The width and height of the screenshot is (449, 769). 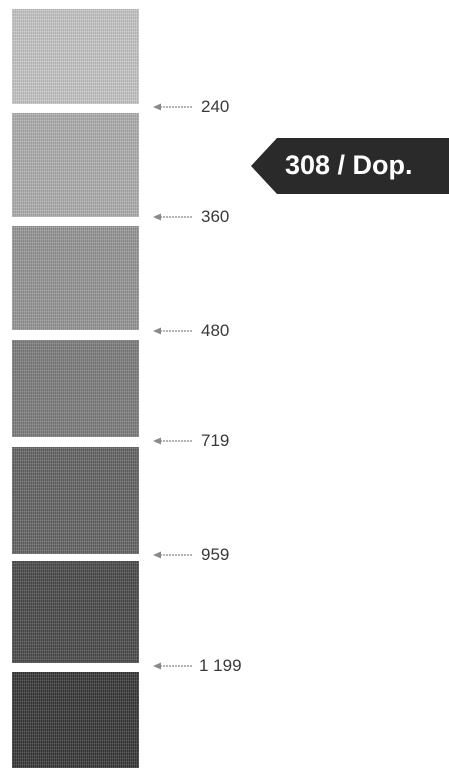 What do you see at coordinates (215, 330) in the screenshot?
I see `marker-label: 480` at bounding box center [215, 330].